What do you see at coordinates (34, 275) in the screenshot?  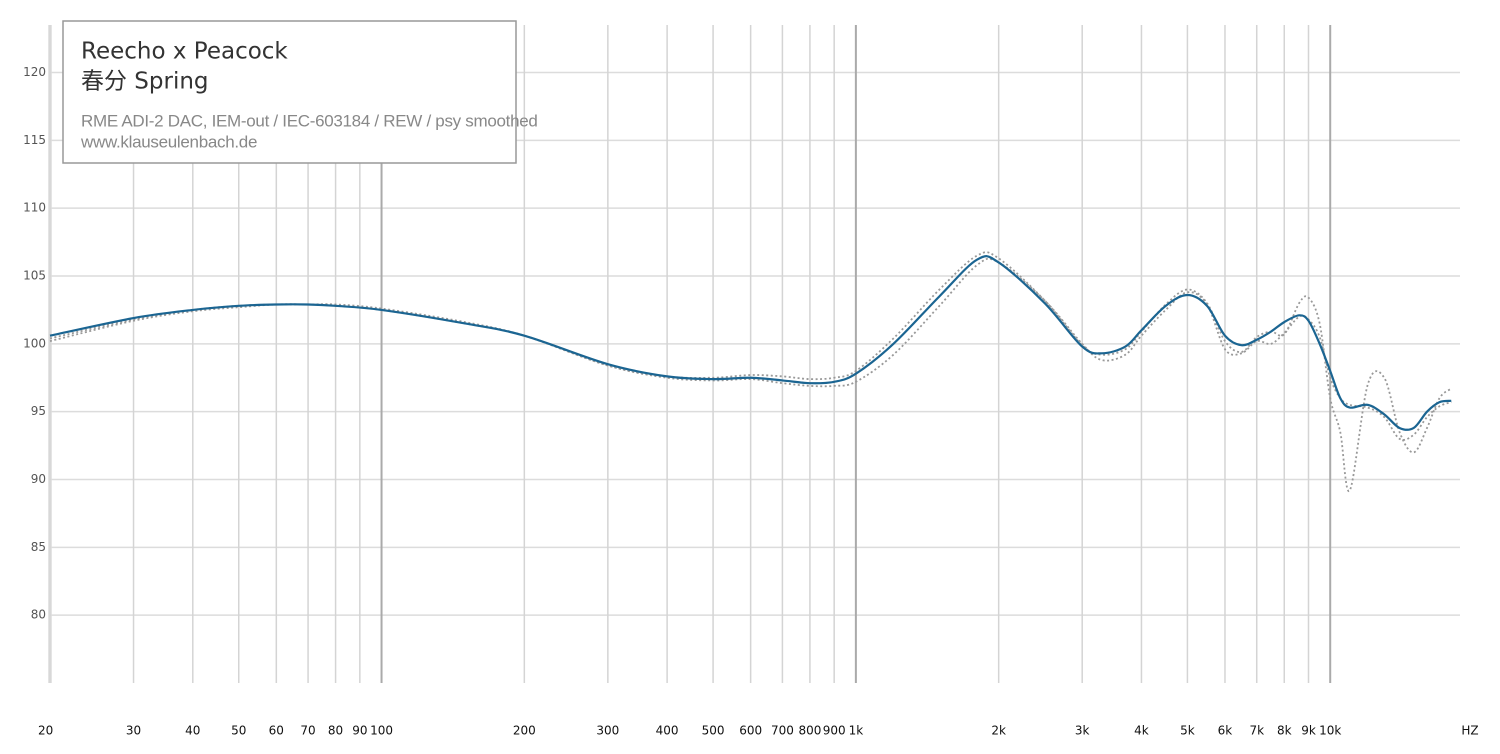 I see `y-tick-label: 105` at bounding box center [34, 275].